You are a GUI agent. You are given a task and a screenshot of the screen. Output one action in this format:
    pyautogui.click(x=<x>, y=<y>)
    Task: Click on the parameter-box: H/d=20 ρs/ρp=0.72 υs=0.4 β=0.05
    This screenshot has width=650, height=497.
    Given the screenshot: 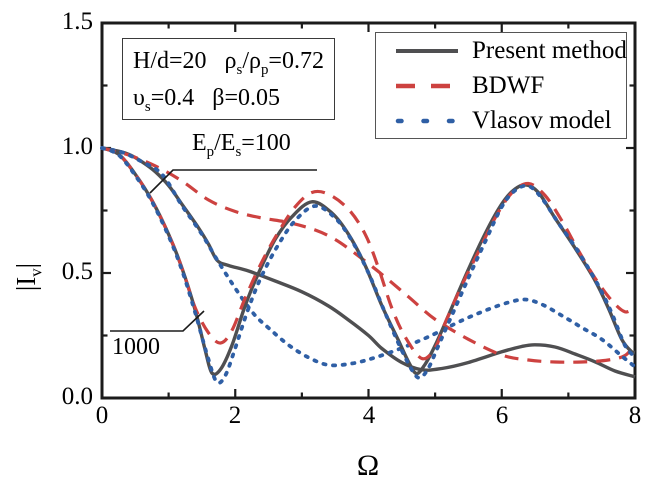 What is the action you would take?
    pyautogui.click(x=228, y=79)
    